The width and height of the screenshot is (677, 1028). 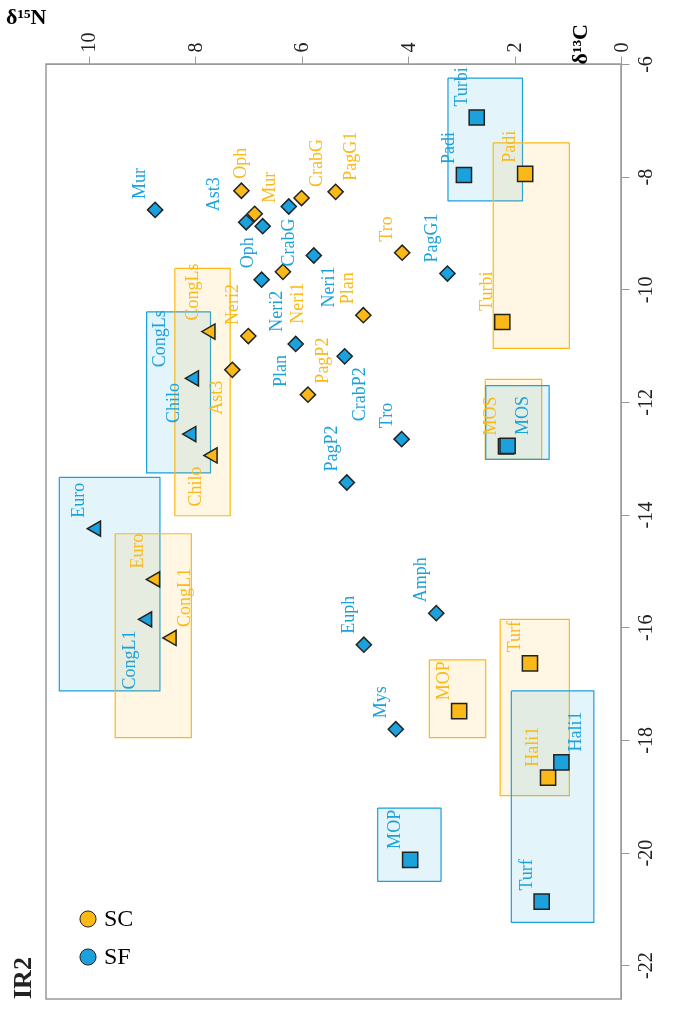 I want to click on y-tick-label: -20, so click(x=644, y=853).